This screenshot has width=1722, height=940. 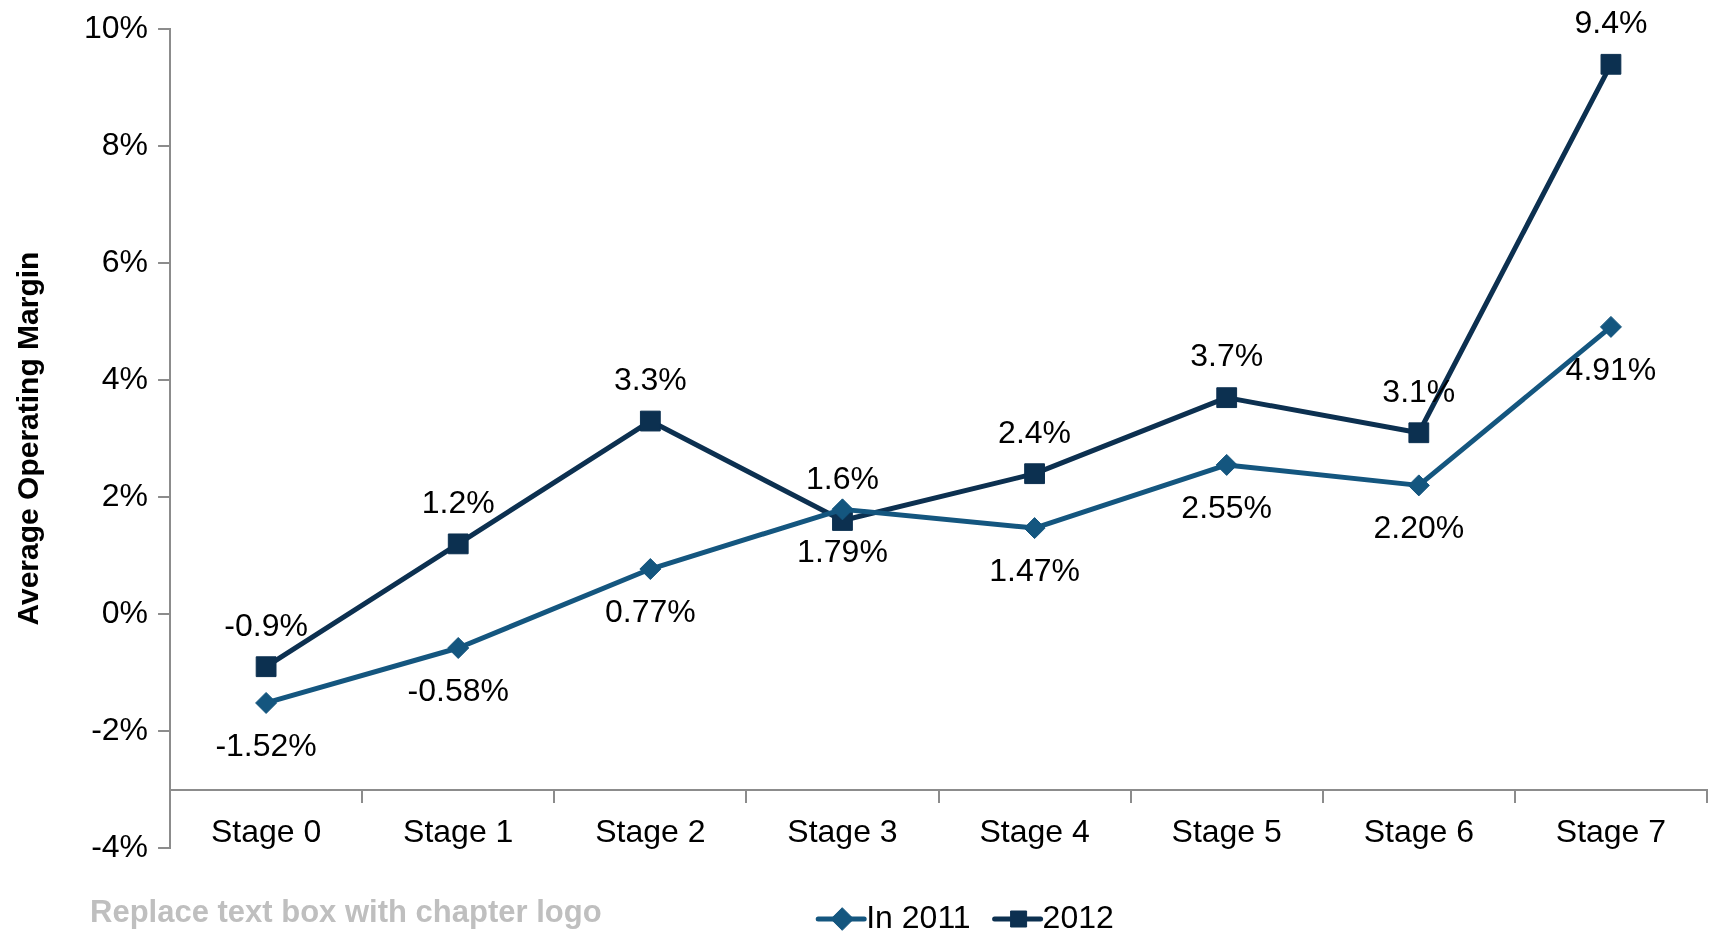 I want to click on data-label: 1.79%, so click(x=842, y=551).